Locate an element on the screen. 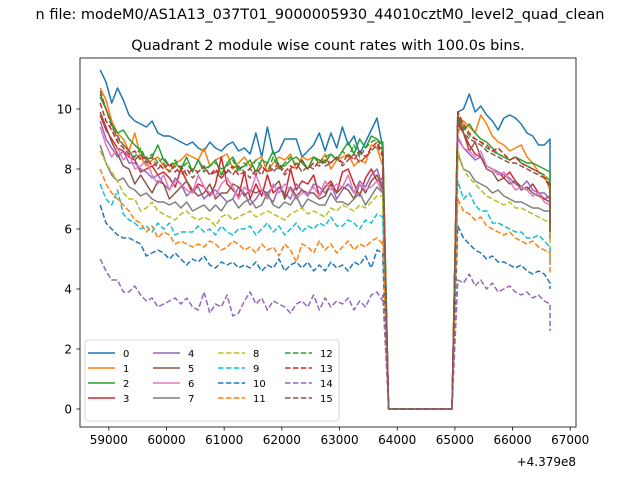 This screenshot has width=640, height=480. y-tick-label: 6 is located at coordinates (68, 230).